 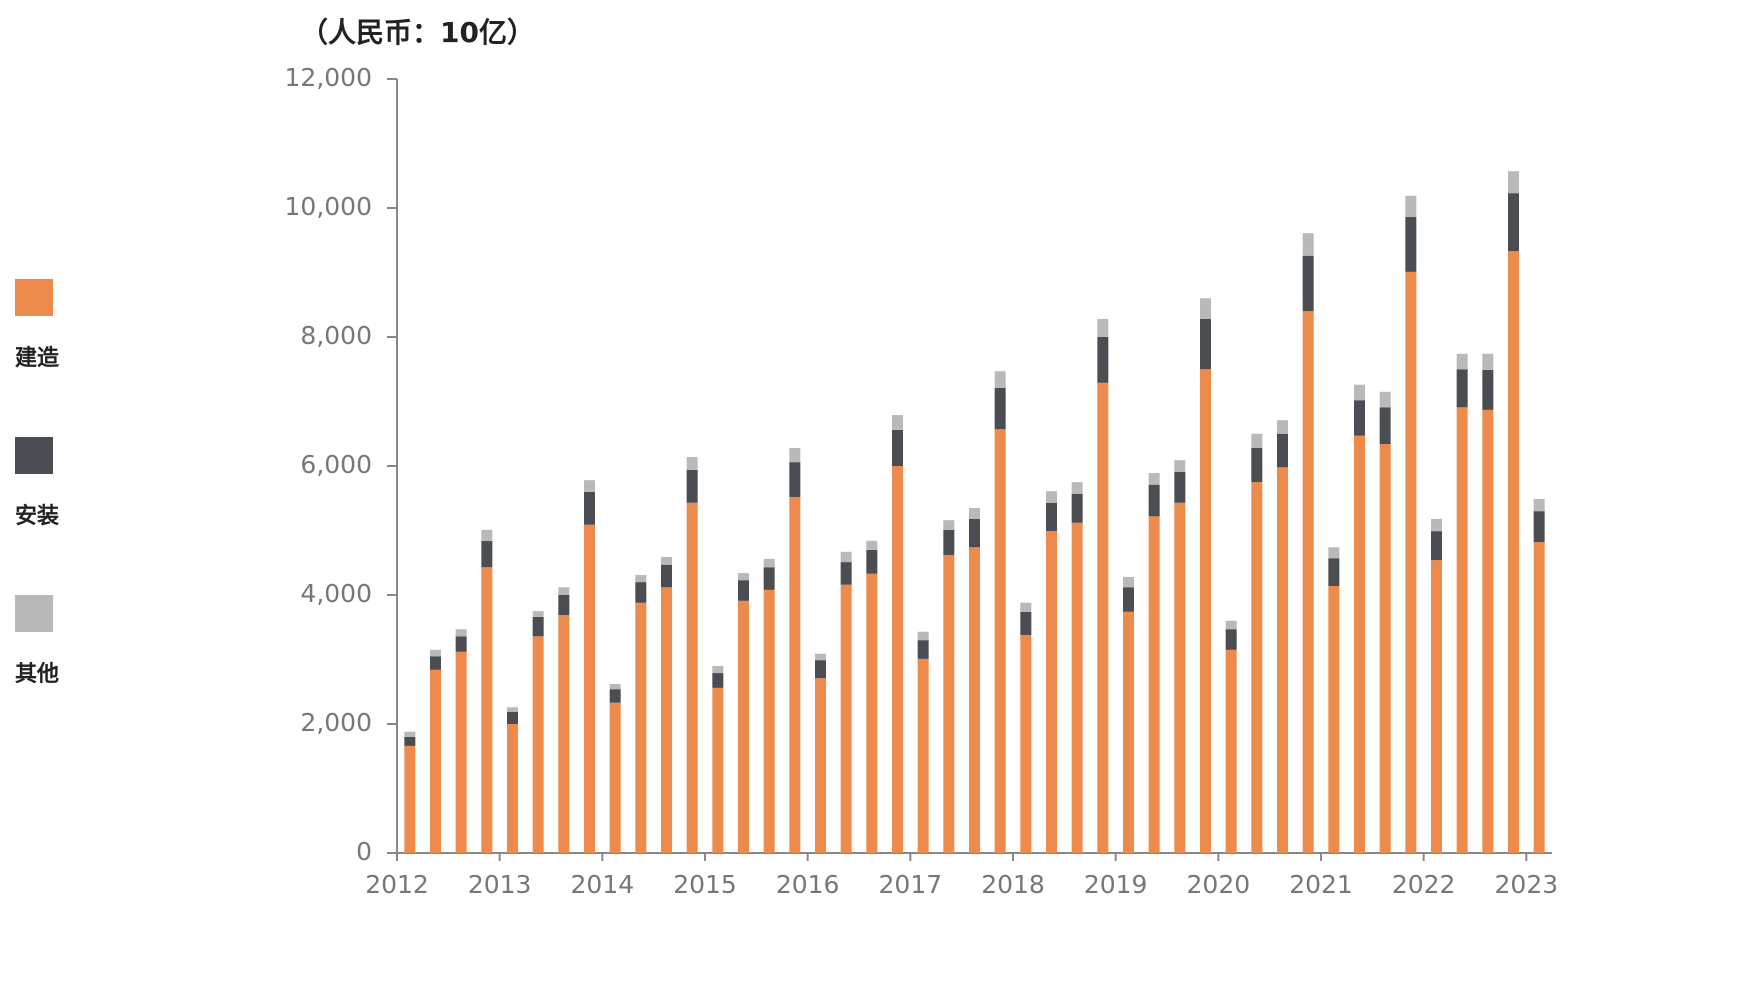 What do you see at coordinates (336, 722) in the screenshot?
I see `y-tick-label: 2,000` at bounding box center [336, 722].